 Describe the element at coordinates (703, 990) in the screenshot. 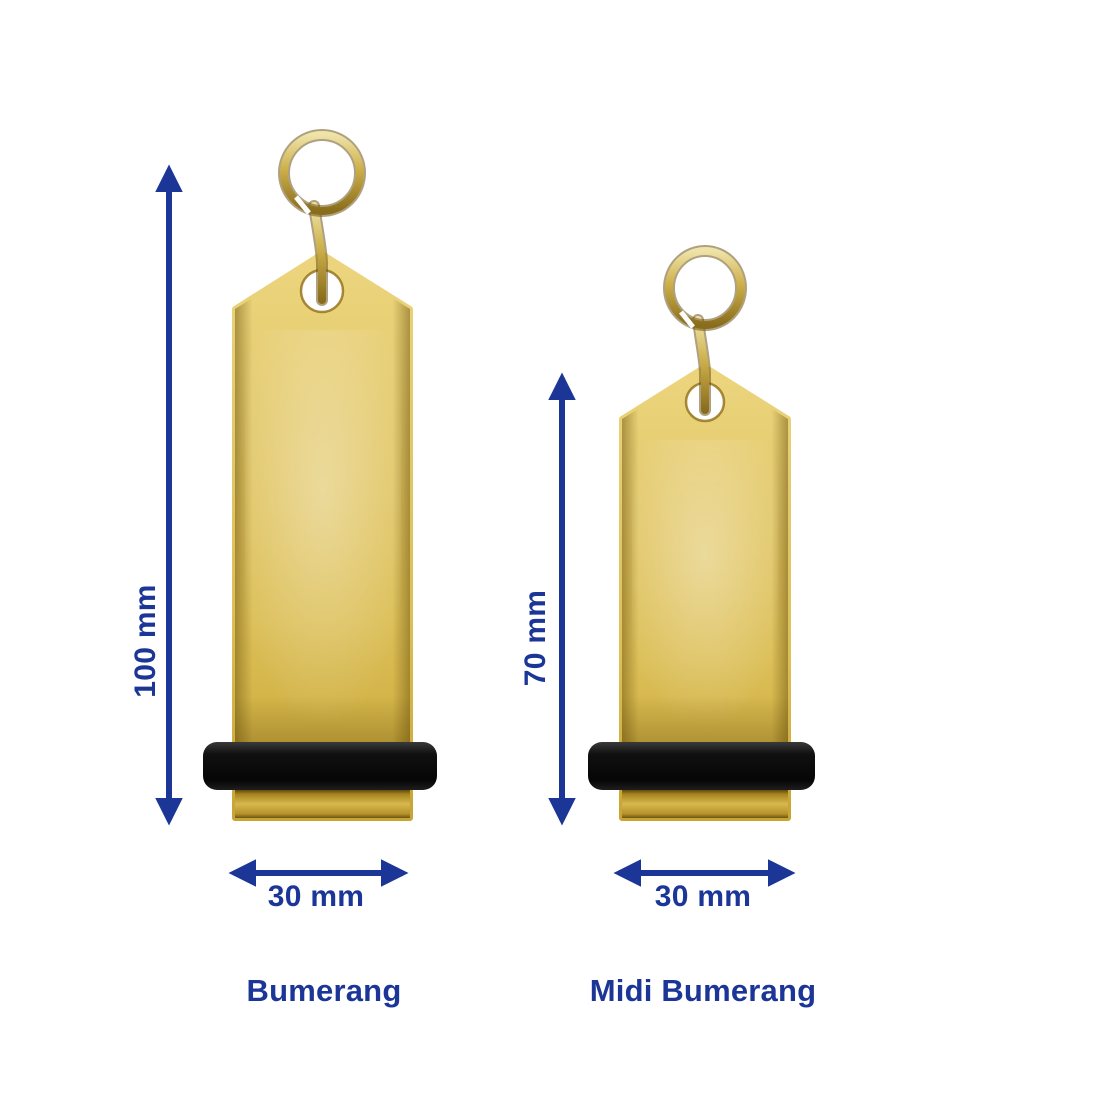

I see `midi-bumerang-product-name: Midi Bumerang` at that location.